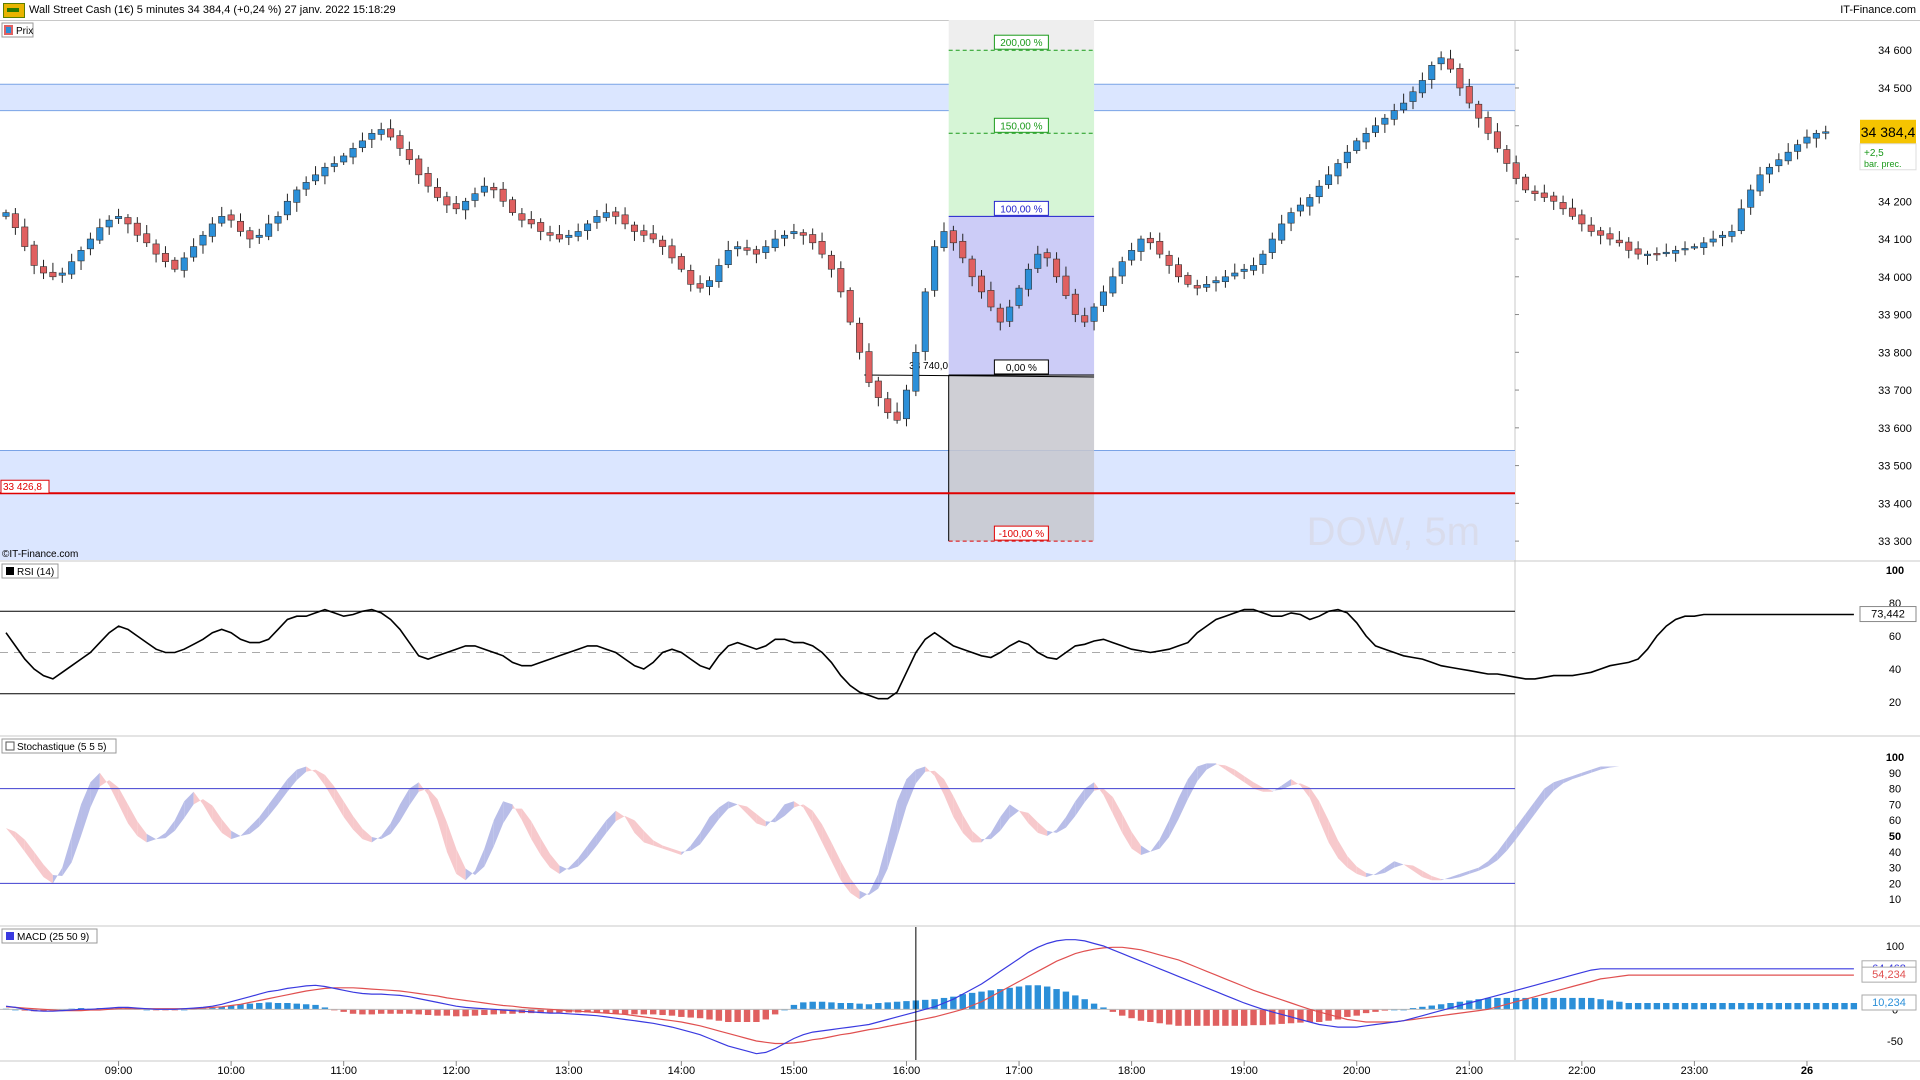 Image resolution: width=1920 pixels, height=1080 pixels. Describe the element at coordinates (1889, 974) in the screenshot. I see `macd-last-box` at that location.